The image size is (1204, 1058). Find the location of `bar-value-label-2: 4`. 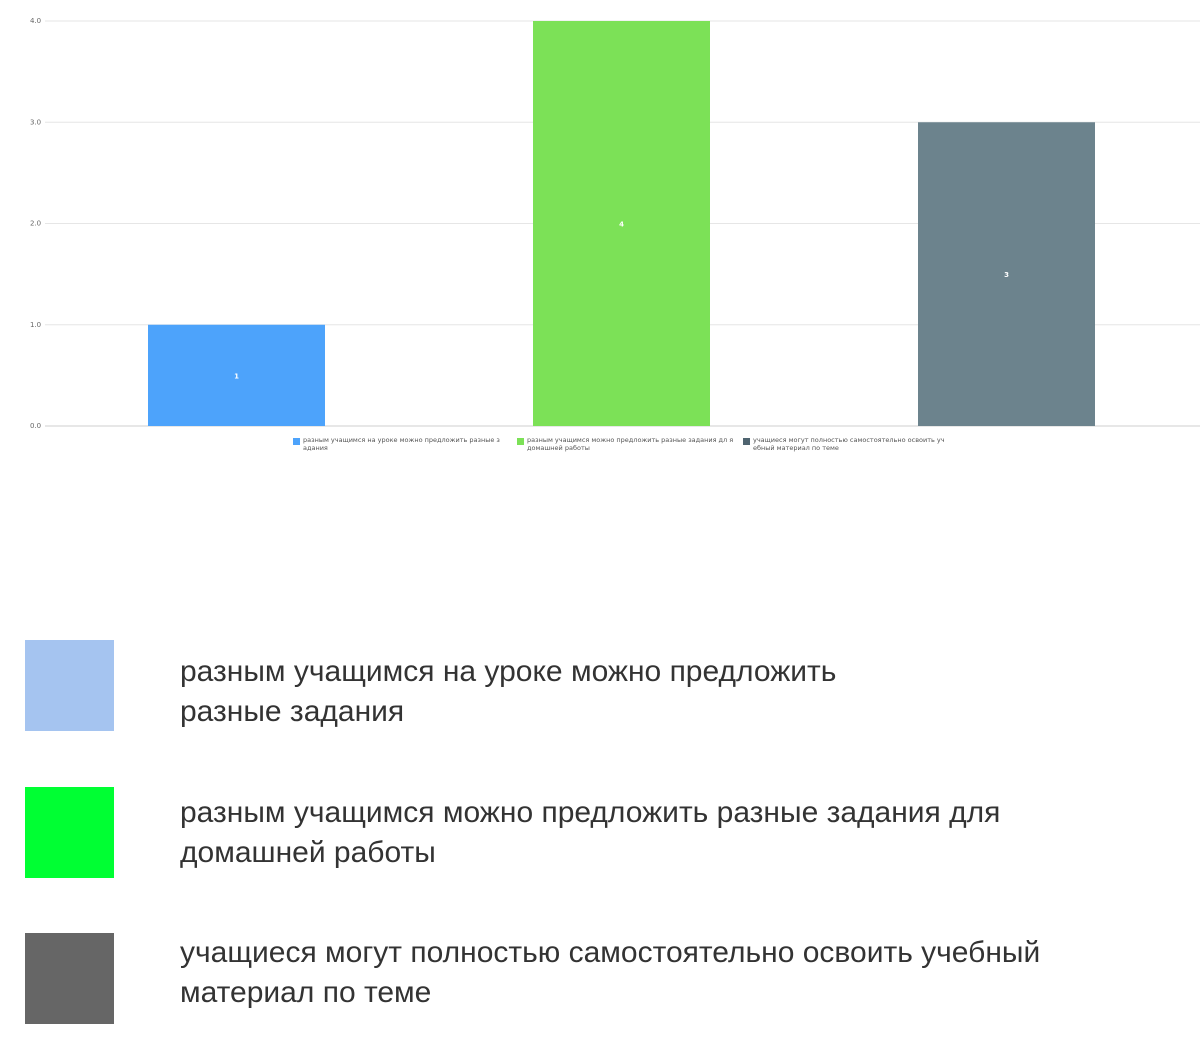

bar-value-label-2: 4 is located at coordinates (621, 225).